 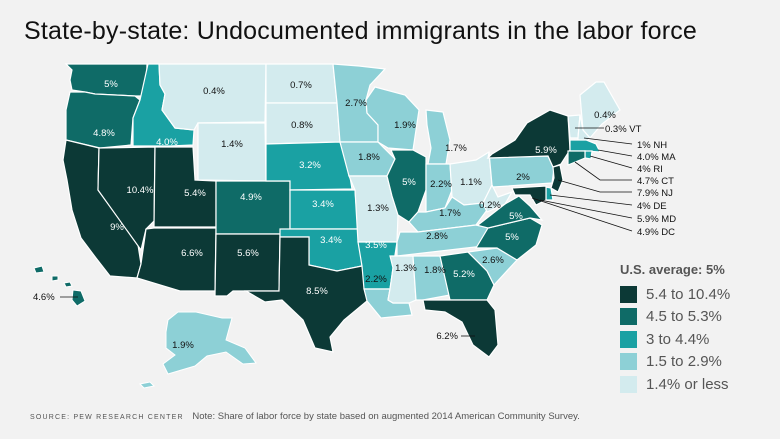 What do you see at coordinates (111, 84) in the screenshot?
I see `state-label-wa: 5%` at bounding box center [111, 84].